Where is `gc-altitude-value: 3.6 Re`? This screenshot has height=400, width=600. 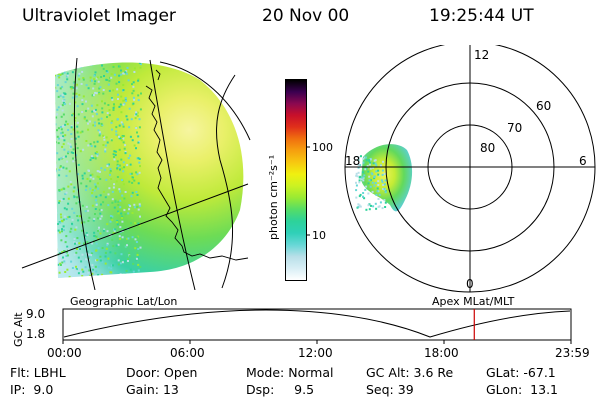
gc-altitude-value: 3.6 Re is located at coordinates (433, 372).